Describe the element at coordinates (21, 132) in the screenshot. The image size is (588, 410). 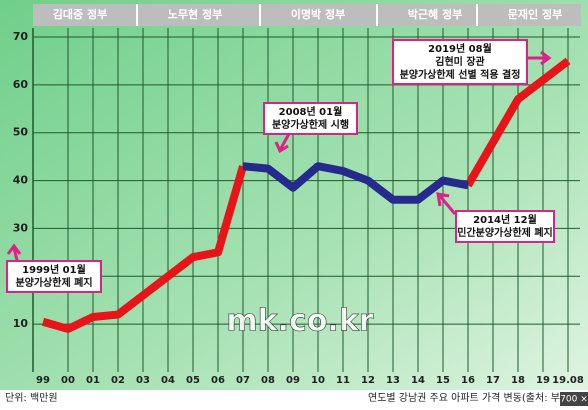
I see `y-tick-label: 50` at that location.